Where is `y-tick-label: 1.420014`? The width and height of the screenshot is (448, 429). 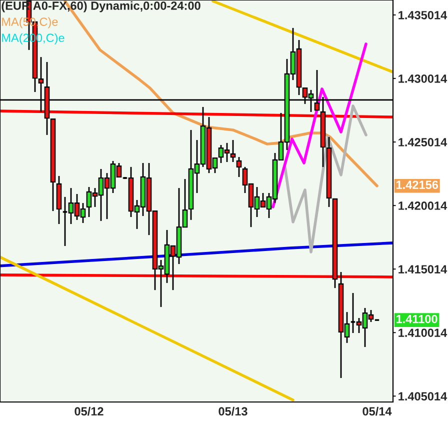
y-tick-label: 1.420014 is located at coordinates (423, 206).